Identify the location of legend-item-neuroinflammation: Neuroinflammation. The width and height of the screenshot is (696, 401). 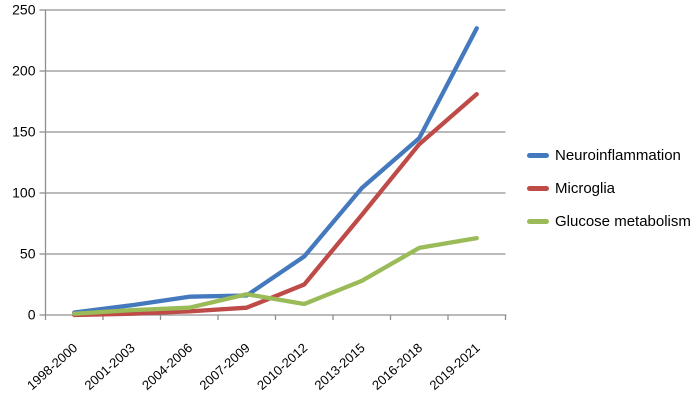
(609, 155).